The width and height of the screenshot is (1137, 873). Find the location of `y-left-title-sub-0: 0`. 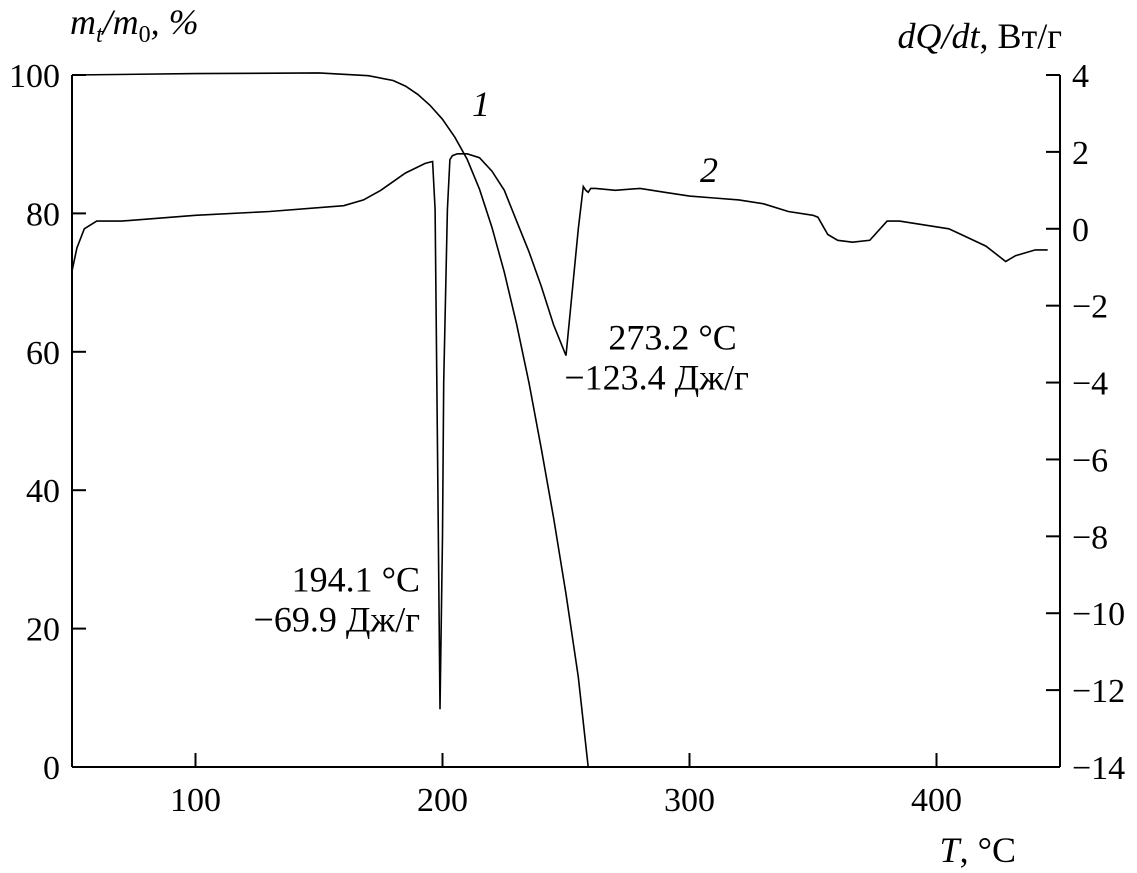

y-left-title-sub-0: 0 is located at coordinates (145, 35).